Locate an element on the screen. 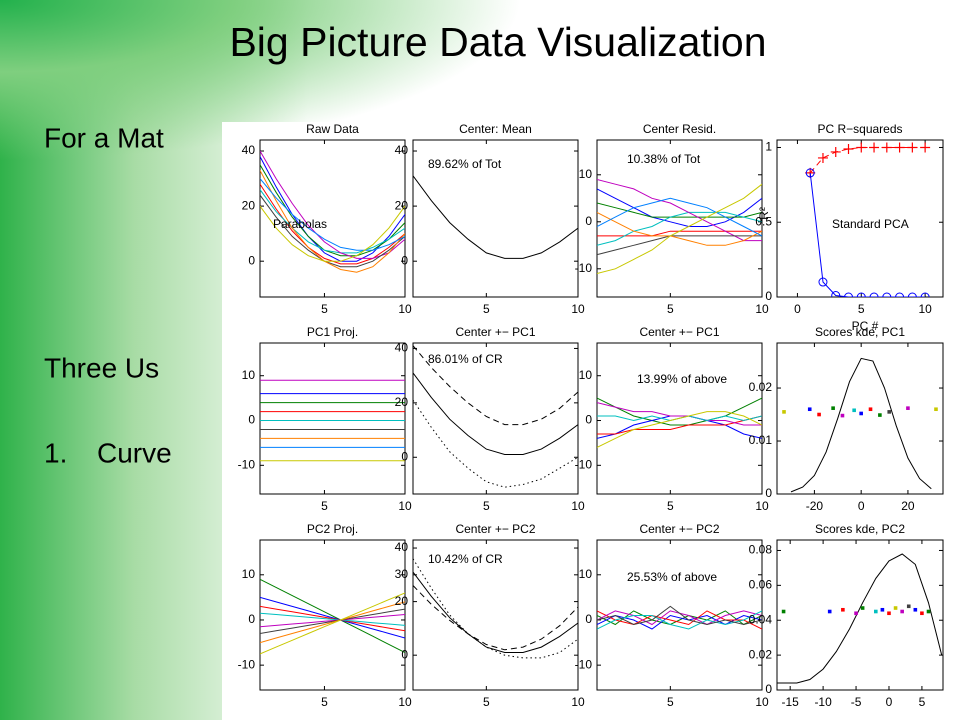  y-tick-label: 0.02 is located at coordinates (761, 654).